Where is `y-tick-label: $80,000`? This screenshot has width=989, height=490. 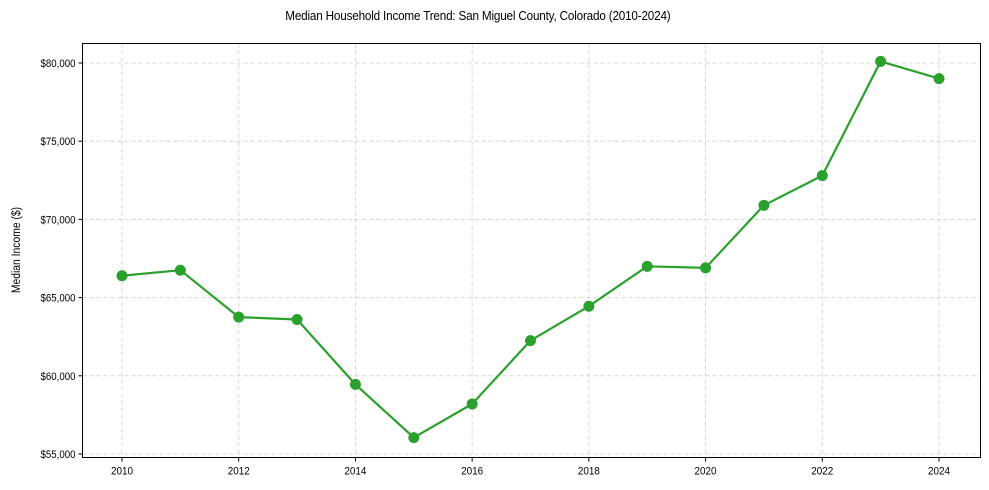 y-tick-label: $80,000 is located at coordinates (58, 65).